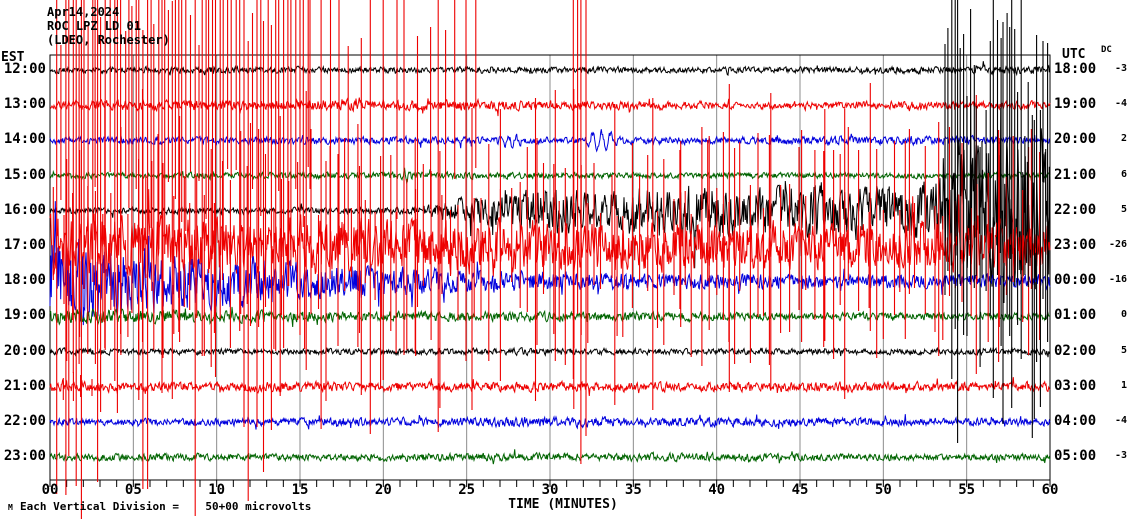 Image resolution: width=1130 pixels, height=519 pixels. What do you see at coordinates (1075, 350) in the screenshot?
I see `utc-hour-label: 02:00` at bounding box center [1075, 350].